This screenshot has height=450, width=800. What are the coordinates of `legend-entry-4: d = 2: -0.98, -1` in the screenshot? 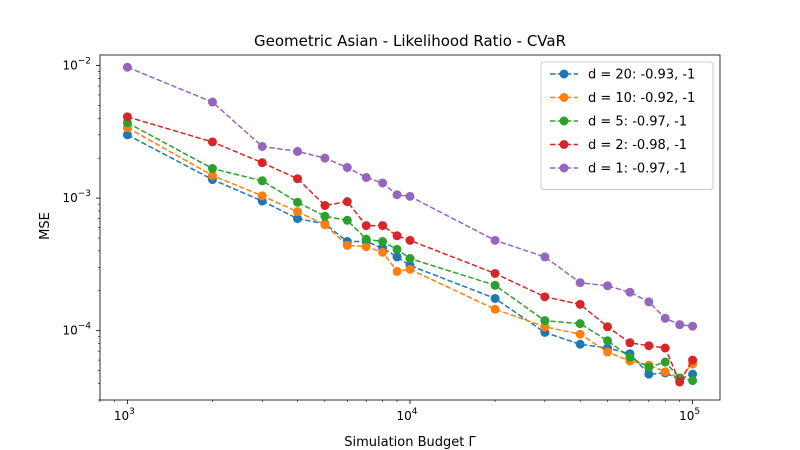 It's located at (618, 145).